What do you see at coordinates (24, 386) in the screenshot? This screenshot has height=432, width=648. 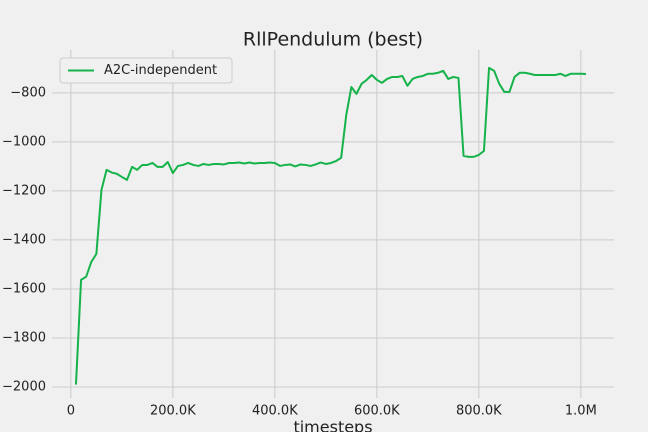 I see `y-tick-label: −2000` at bounding box center [24, 386].